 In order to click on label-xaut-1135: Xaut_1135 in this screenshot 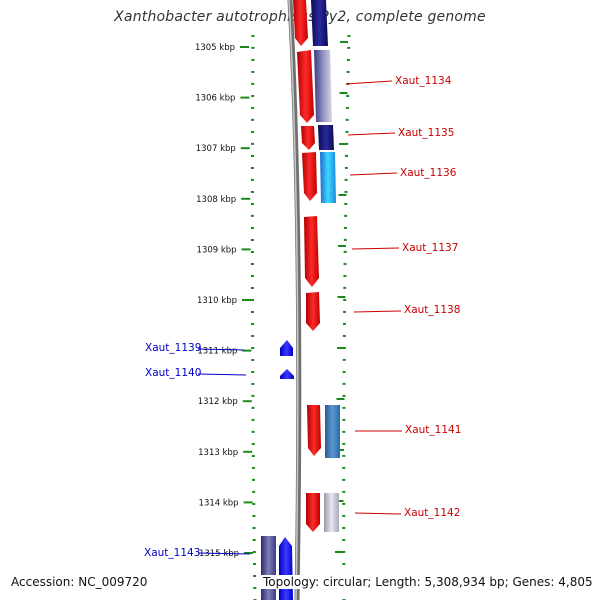, I will do `click(426, 133)`.